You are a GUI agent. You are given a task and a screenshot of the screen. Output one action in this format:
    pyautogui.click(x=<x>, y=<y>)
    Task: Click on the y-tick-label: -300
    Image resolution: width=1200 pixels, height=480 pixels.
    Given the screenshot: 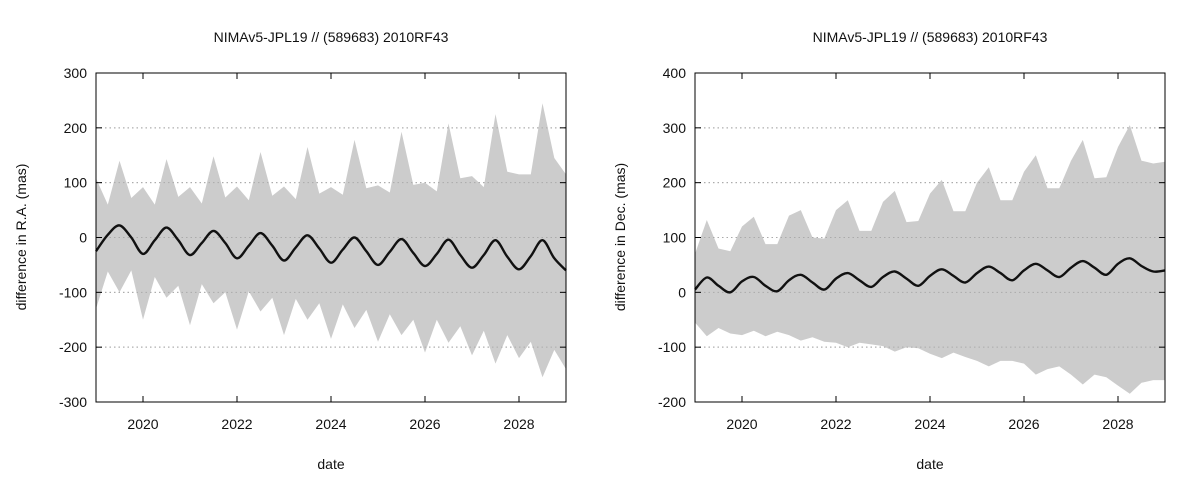 What is the action you would take?
    pyautogui.click(x=73, y=402)
    